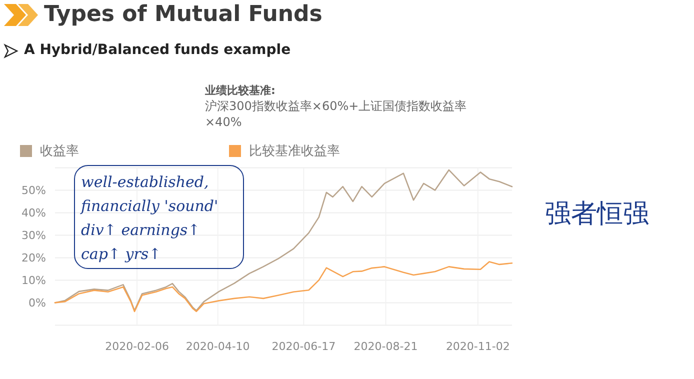 The width and height of the screenshot is (694, 379). Describe the element at coordinates (137, 346) in the screenshot. I see `x-tick-label: 2020-02-06` at that location.